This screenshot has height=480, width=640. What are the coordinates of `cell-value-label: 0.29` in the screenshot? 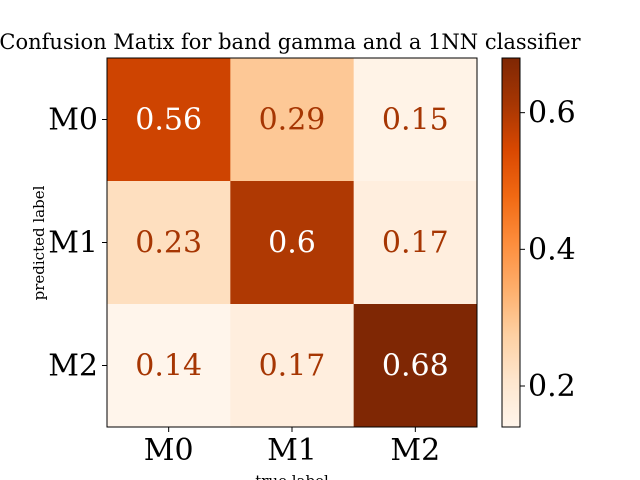 It's located at (292, 120).